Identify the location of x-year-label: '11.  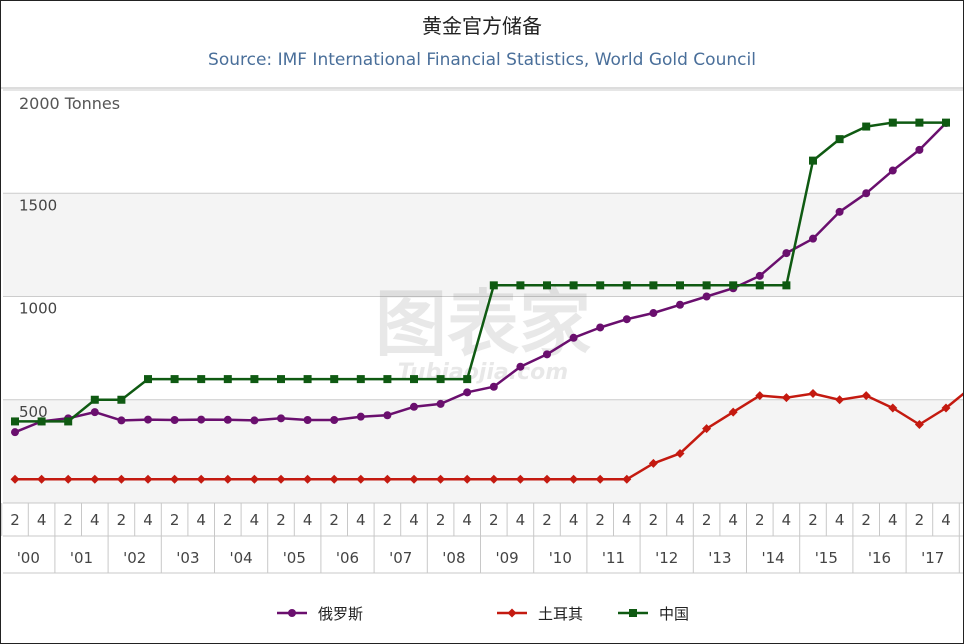
(613, 558).